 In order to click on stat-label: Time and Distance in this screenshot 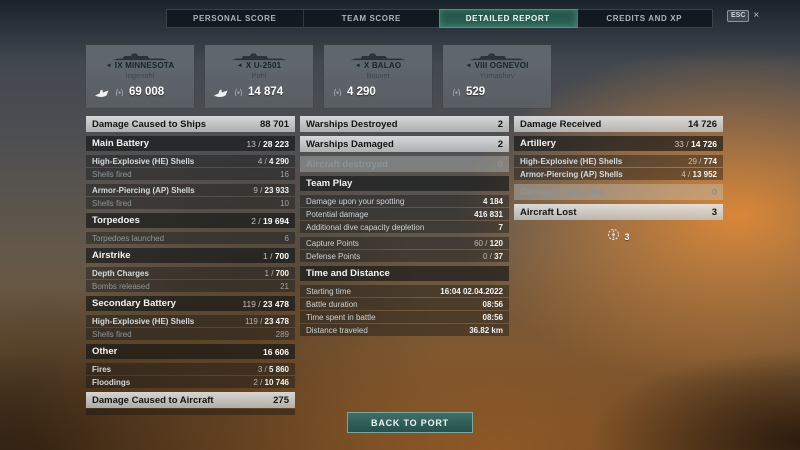, I will do `click(348, 273)`.